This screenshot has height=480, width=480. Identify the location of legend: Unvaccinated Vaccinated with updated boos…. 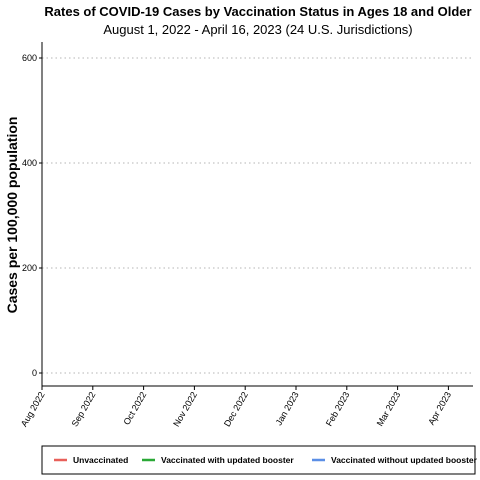
(259, 460).